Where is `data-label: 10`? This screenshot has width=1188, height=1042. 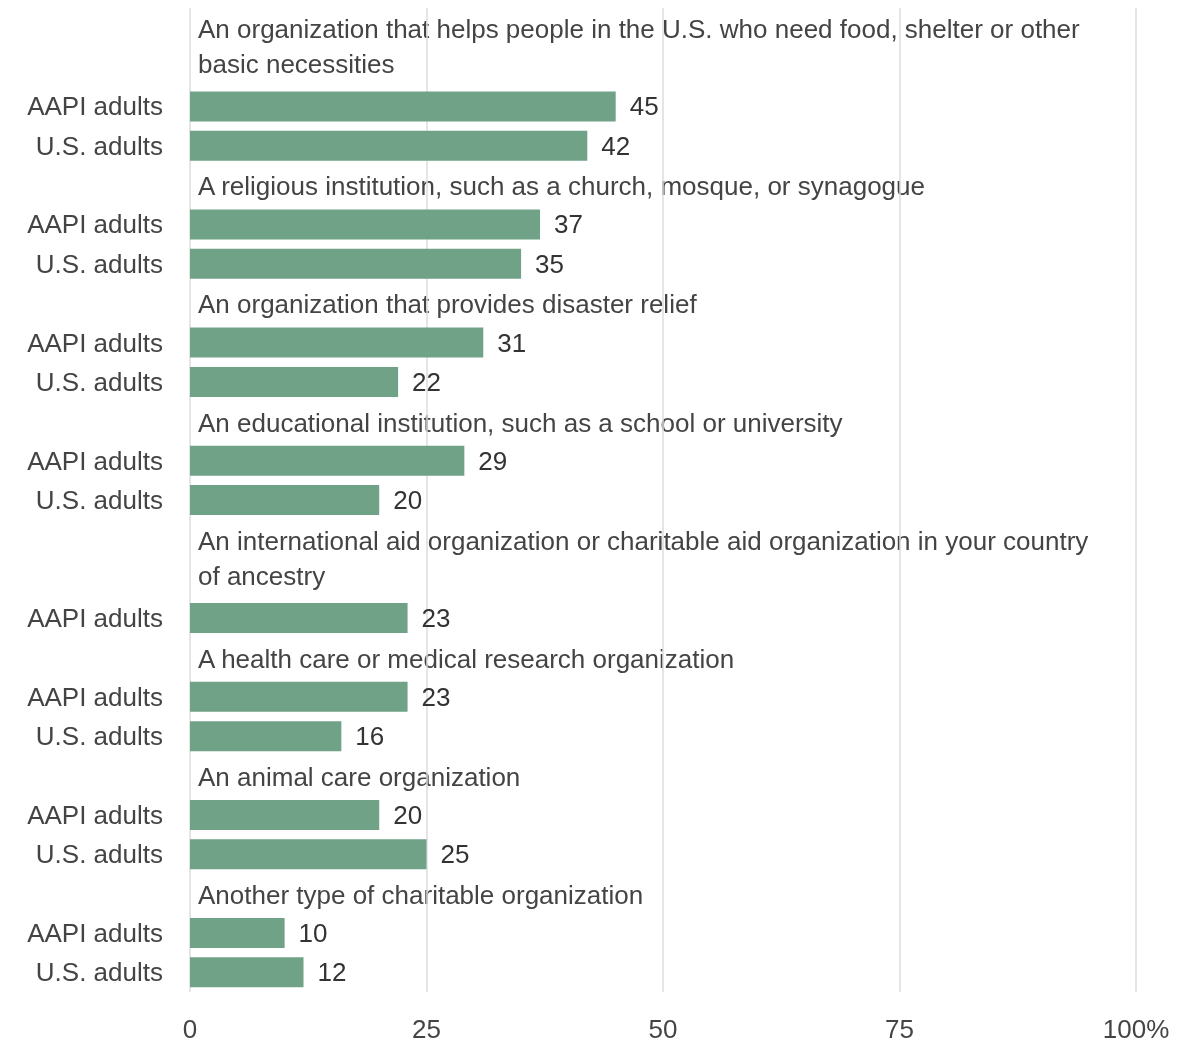 data-label: 10 is located at coordinates (313, 932).